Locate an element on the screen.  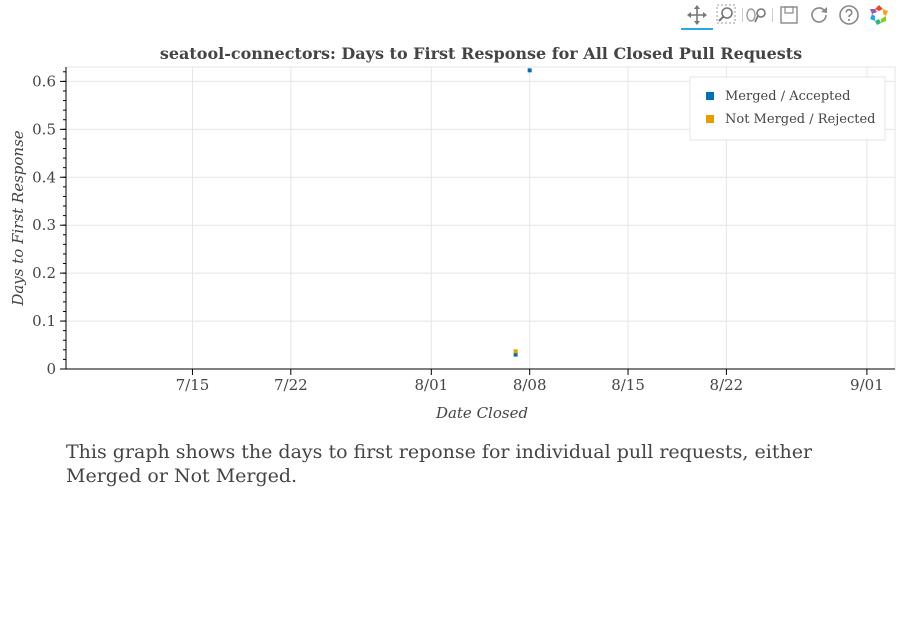
x-tick-label: 8/08 is located at coordinates (530, 385).